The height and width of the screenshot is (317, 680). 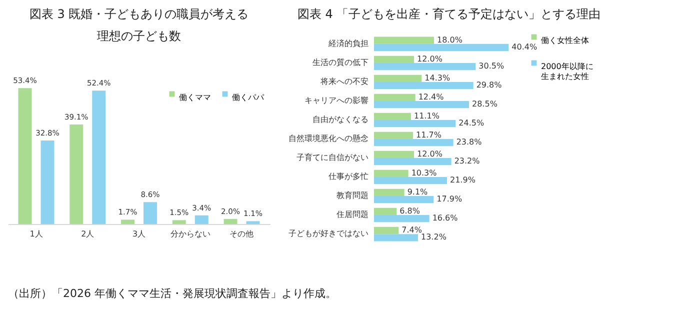 I want to click on y-tick-label: 教育問題, so click(x=352, y=195).